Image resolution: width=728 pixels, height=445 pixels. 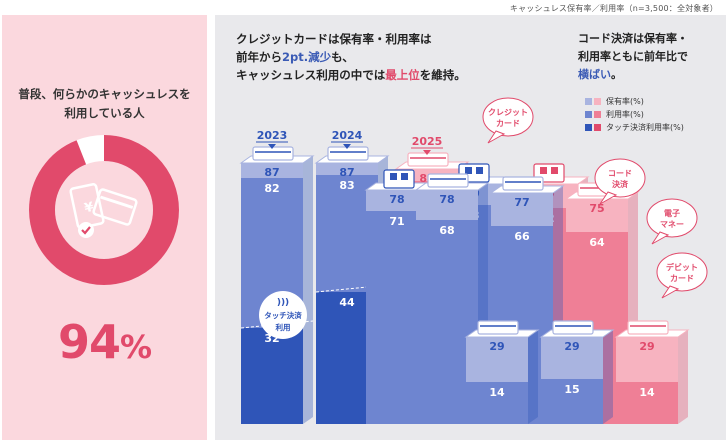 What do you see at coordinates (446, 230) in the screenshot?
I see `value-label-usage: 68` at bounding box center [446, 230].